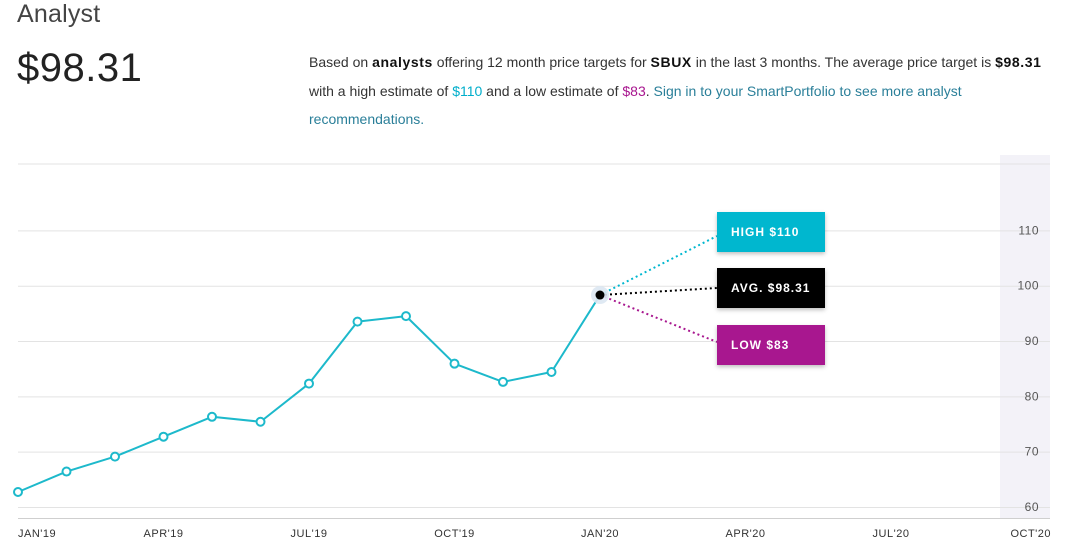  Describe the element at coordinates (402, 62) in the screenshot. I see `desc-analysts: analysts` at that location.